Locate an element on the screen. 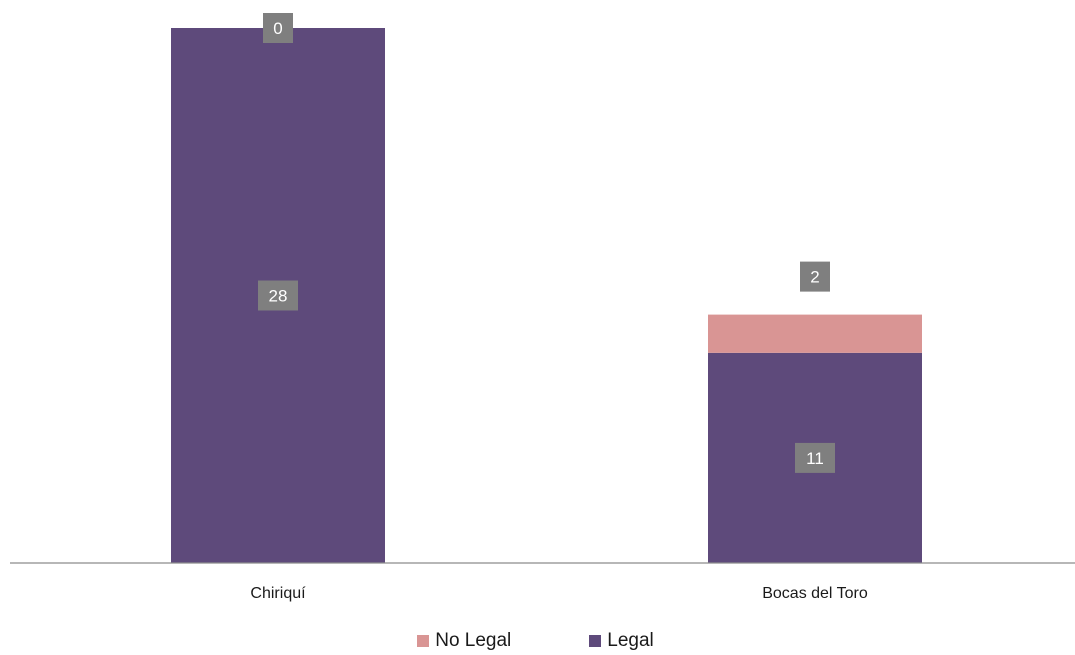 The image size is (1075, 655). data-label-bocas-del-toro-no-legal-box is located at coordinates (815, 276).